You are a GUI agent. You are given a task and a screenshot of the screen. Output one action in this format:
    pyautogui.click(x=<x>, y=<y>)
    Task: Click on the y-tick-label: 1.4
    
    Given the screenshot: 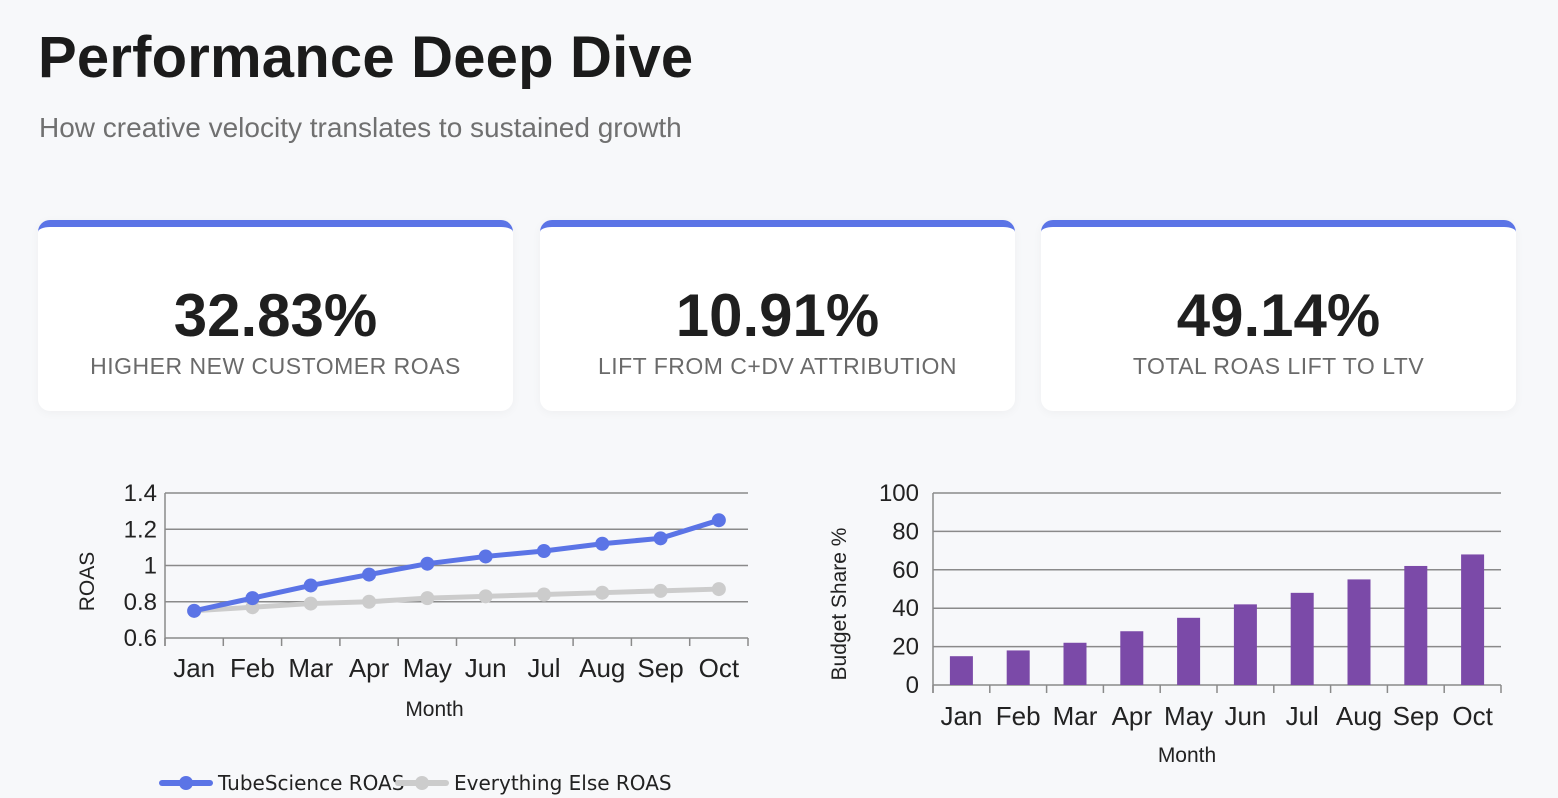 What is the action you would take?
    pyautogui.click(x=140, y=493)
    